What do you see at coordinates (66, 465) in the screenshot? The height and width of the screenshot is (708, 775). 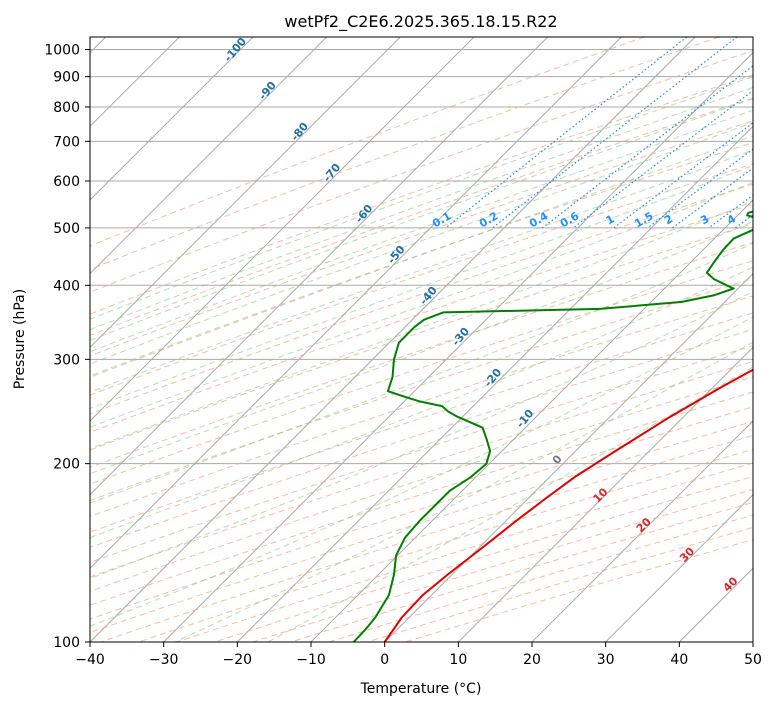 I see `y-tick-label: 200` at bounding box center [66, 465].